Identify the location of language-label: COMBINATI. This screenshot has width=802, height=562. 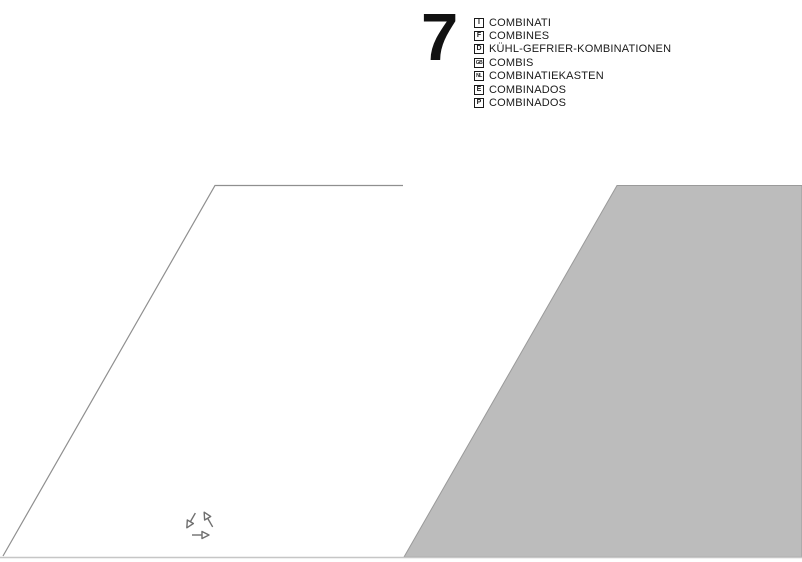
(520, 22).